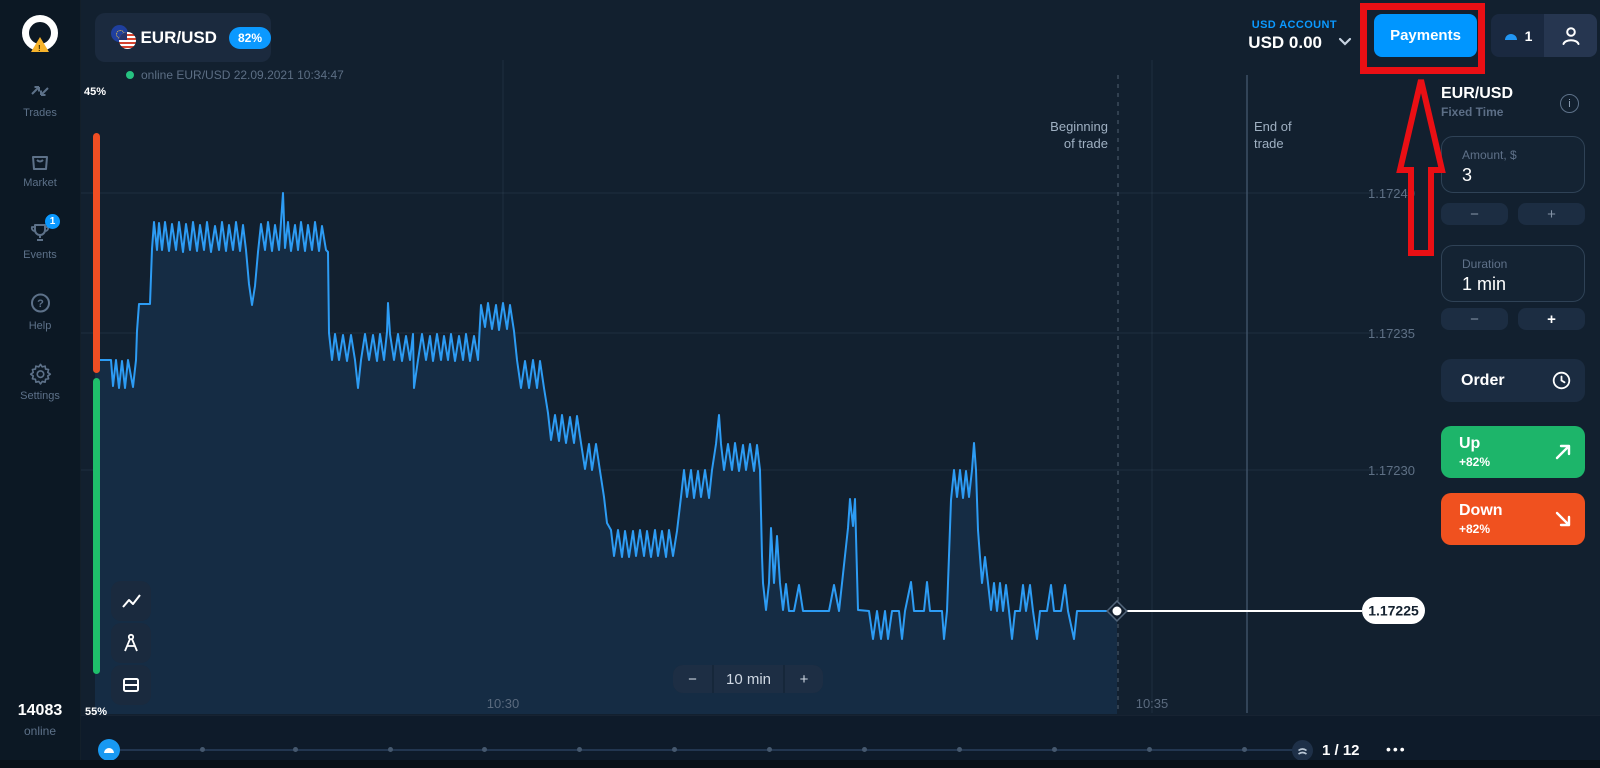 The width and height of the screenshot is (1600, 768). I want to click on rewards-count: 1, so click(1528, 35).